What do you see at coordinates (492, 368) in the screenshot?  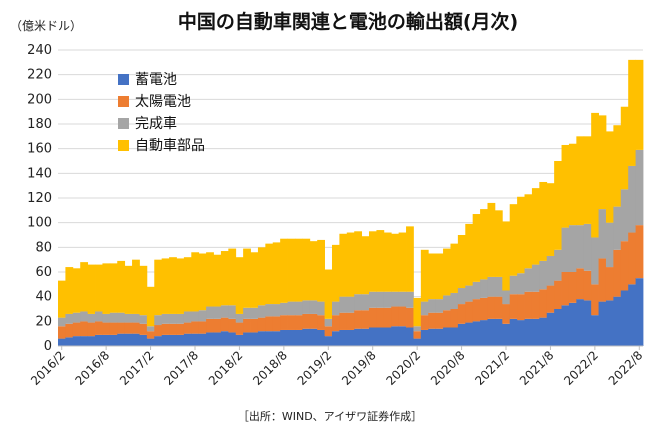 I see `x-tick-label: 2021/2` at bounding box center [492, 368].